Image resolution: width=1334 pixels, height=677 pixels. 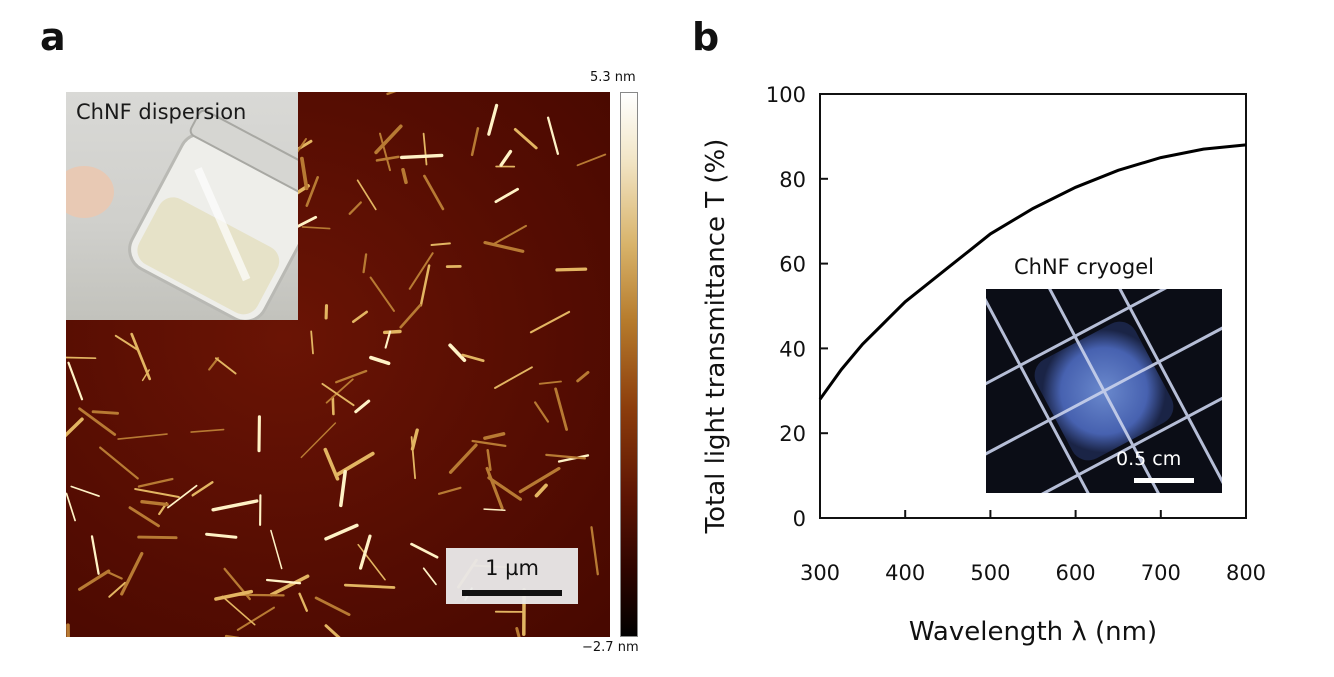 What do you see at coordinates (1149, 459) in the screenshot?
I see `cryogel-scalebar-label: 0.5 cm` at bounding box center [1149, 459].